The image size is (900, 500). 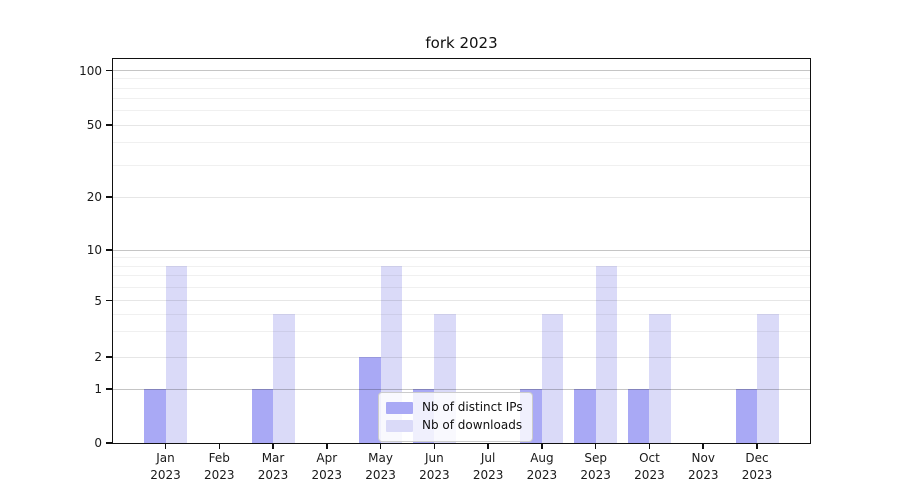 What do you see at coordinates (472, 425) in the screenshot?
I see `legend-label: Nb of downloads` at bounding box center [472, 425].